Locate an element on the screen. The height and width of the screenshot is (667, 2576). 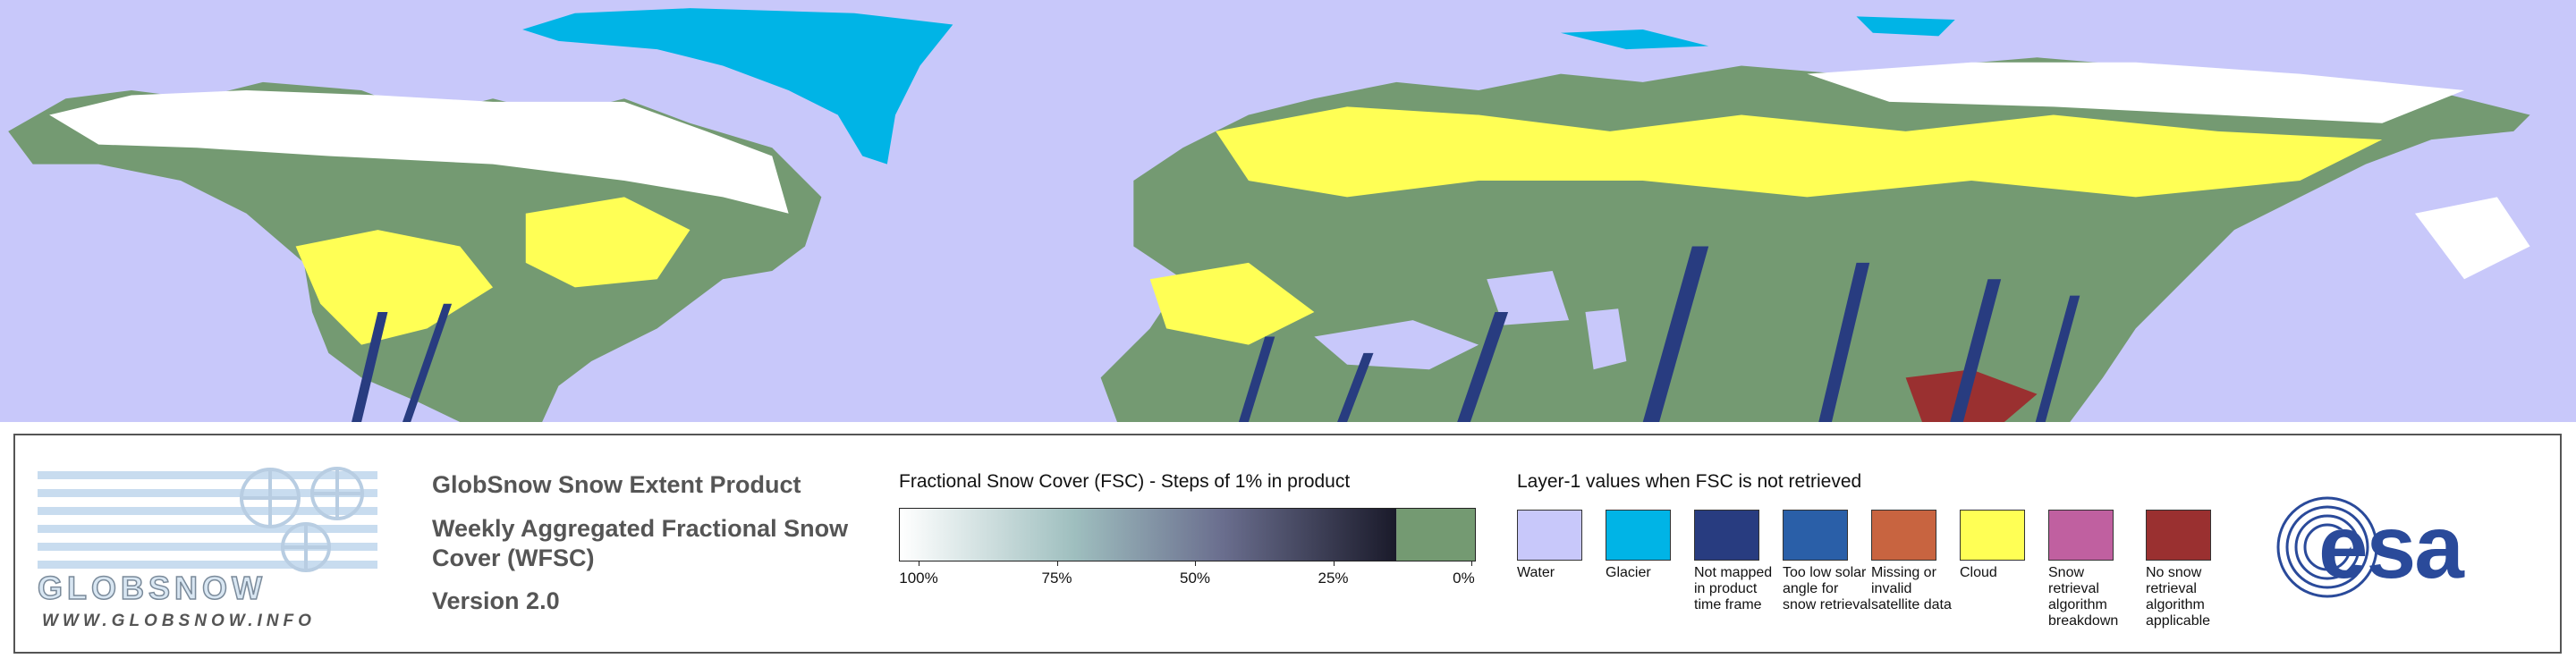
colorbar-tick-label: 50% is located at coordinates (1195, 578).